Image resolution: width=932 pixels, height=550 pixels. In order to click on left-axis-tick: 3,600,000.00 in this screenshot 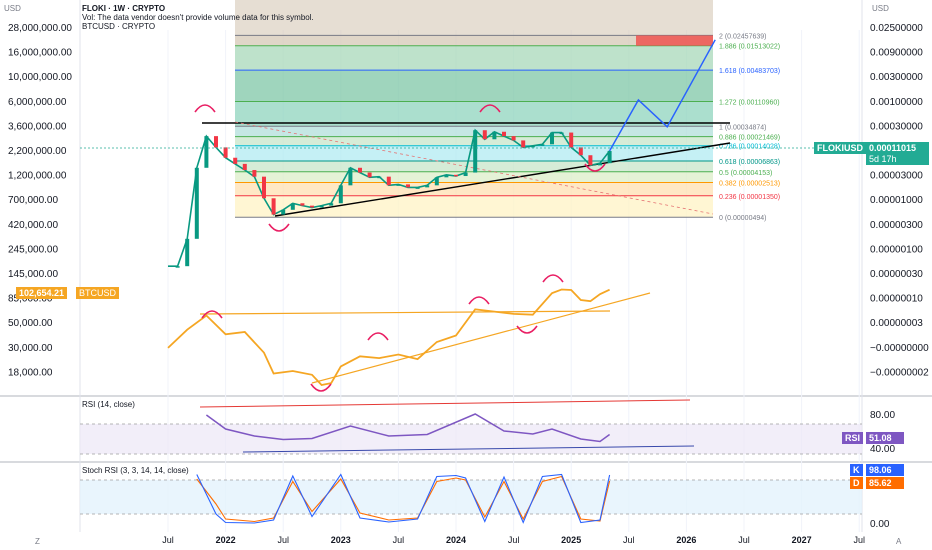, I will do `click(37, 126)`.